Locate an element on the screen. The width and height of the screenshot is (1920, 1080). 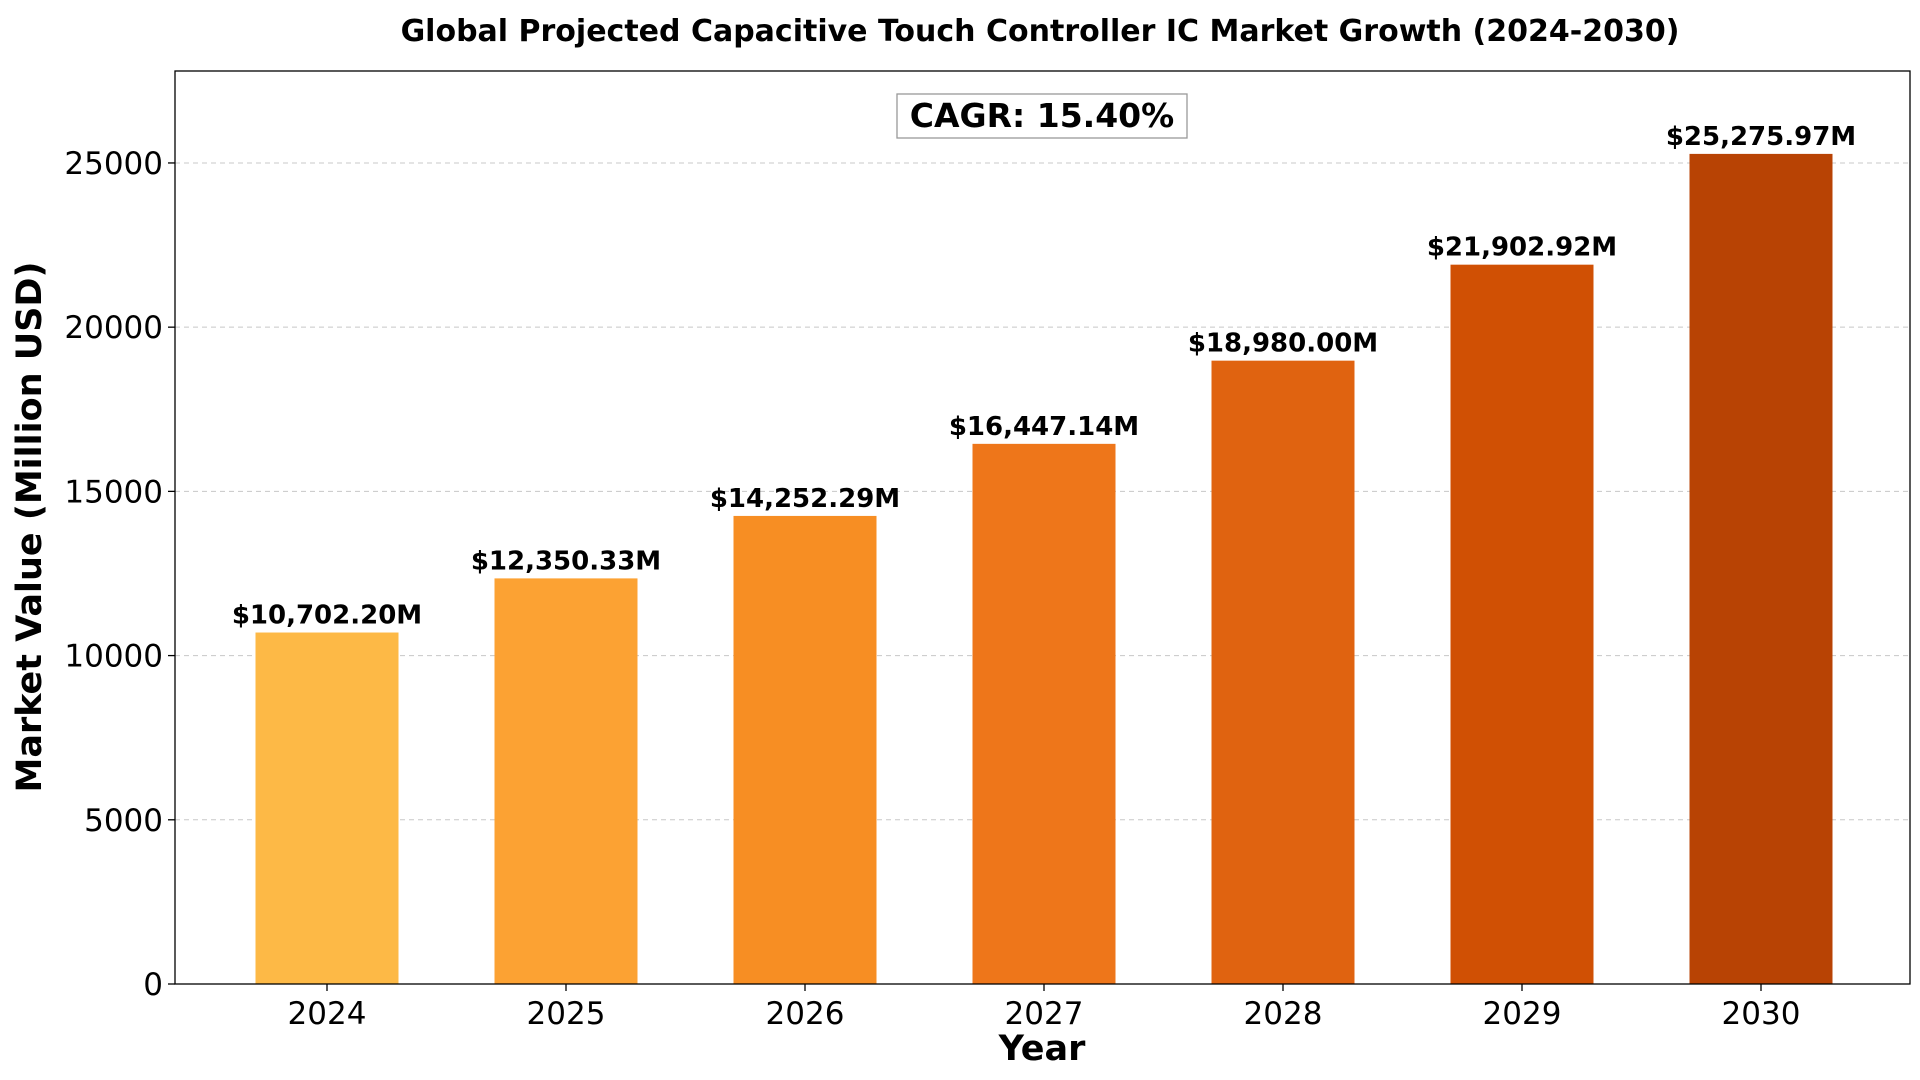
y-tick-label: 10000 is located at coordinates (113, 657).